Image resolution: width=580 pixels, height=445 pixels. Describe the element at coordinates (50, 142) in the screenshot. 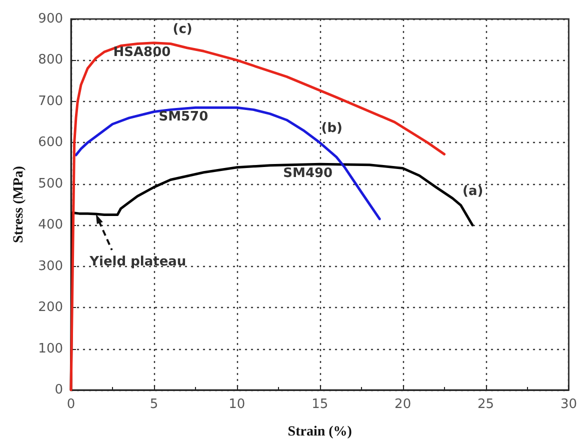

I see `y-tick-label: 600` at that location.